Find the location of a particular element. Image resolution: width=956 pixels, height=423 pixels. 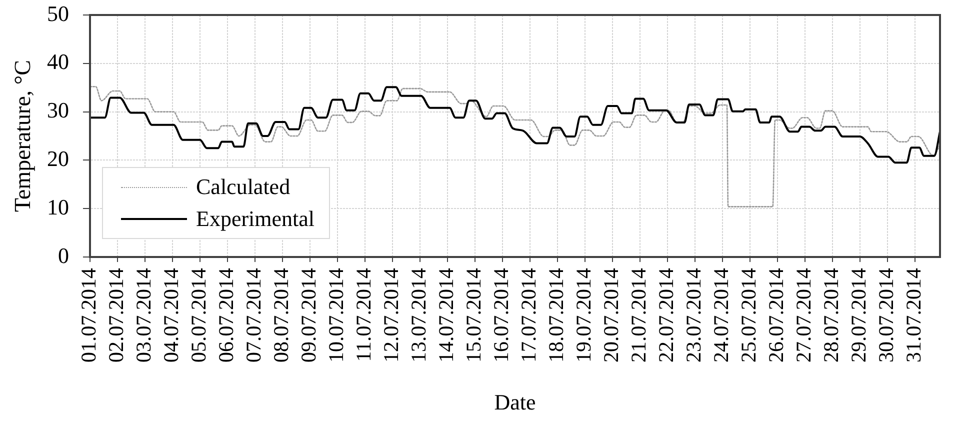

x-tick-label: 03.07.2014 is located at coordinates (144, 315).